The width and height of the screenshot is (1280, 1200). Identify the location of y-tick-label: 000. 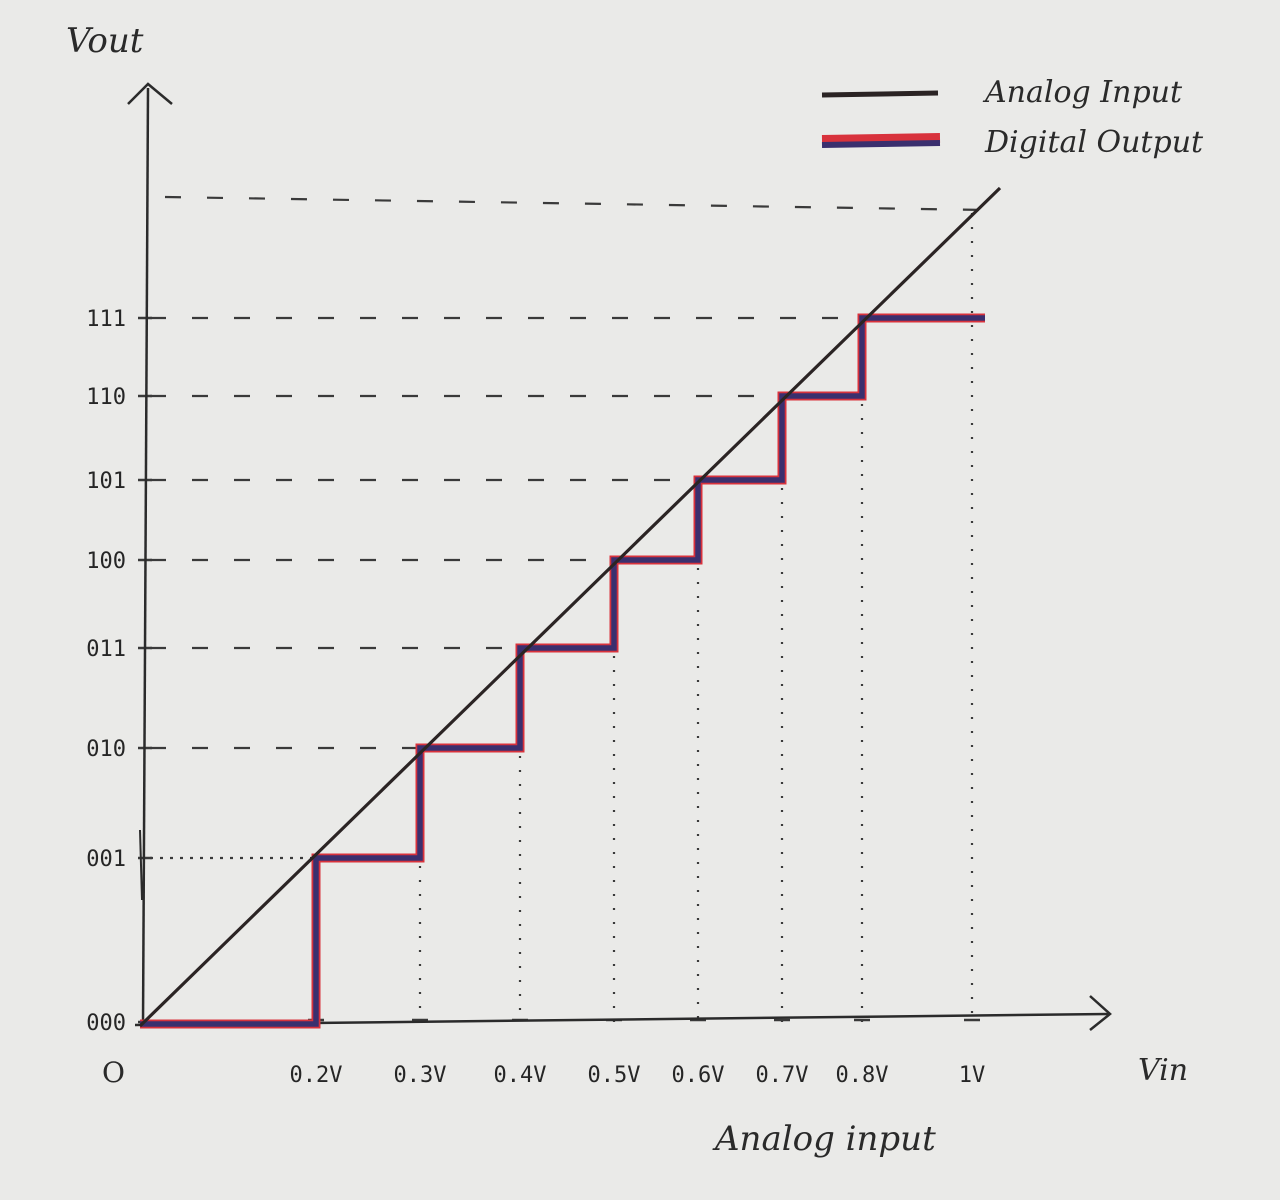
(106, 1023).